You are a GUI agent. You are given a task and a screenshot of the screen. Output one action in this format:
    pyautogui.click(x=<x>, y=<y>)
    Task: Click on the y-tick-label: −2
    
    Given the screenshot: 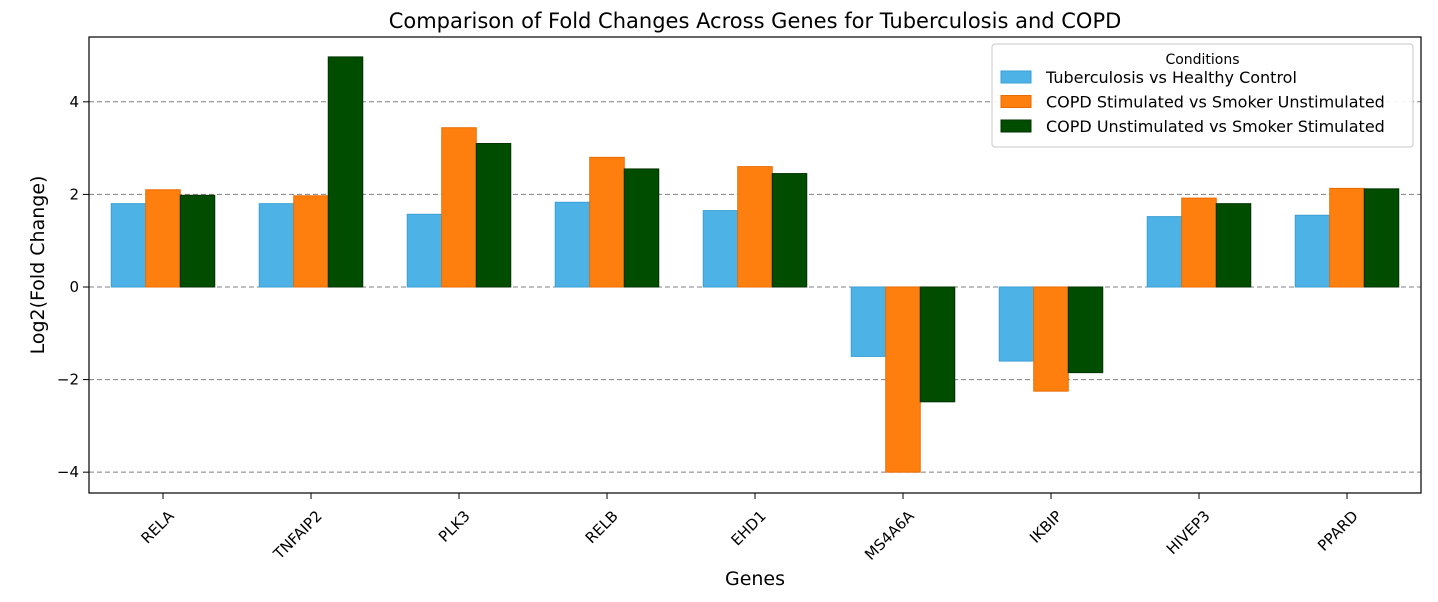 What is the action you would take?
    pyautogui.click(x=68, y=380)
    